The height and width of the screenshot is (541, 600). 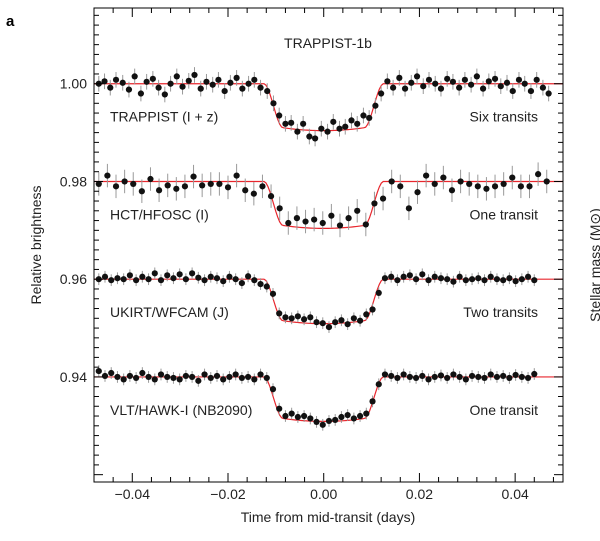 I want to click on series-label-1: HCT/HFOSC (I), so click(x=159, y=214).